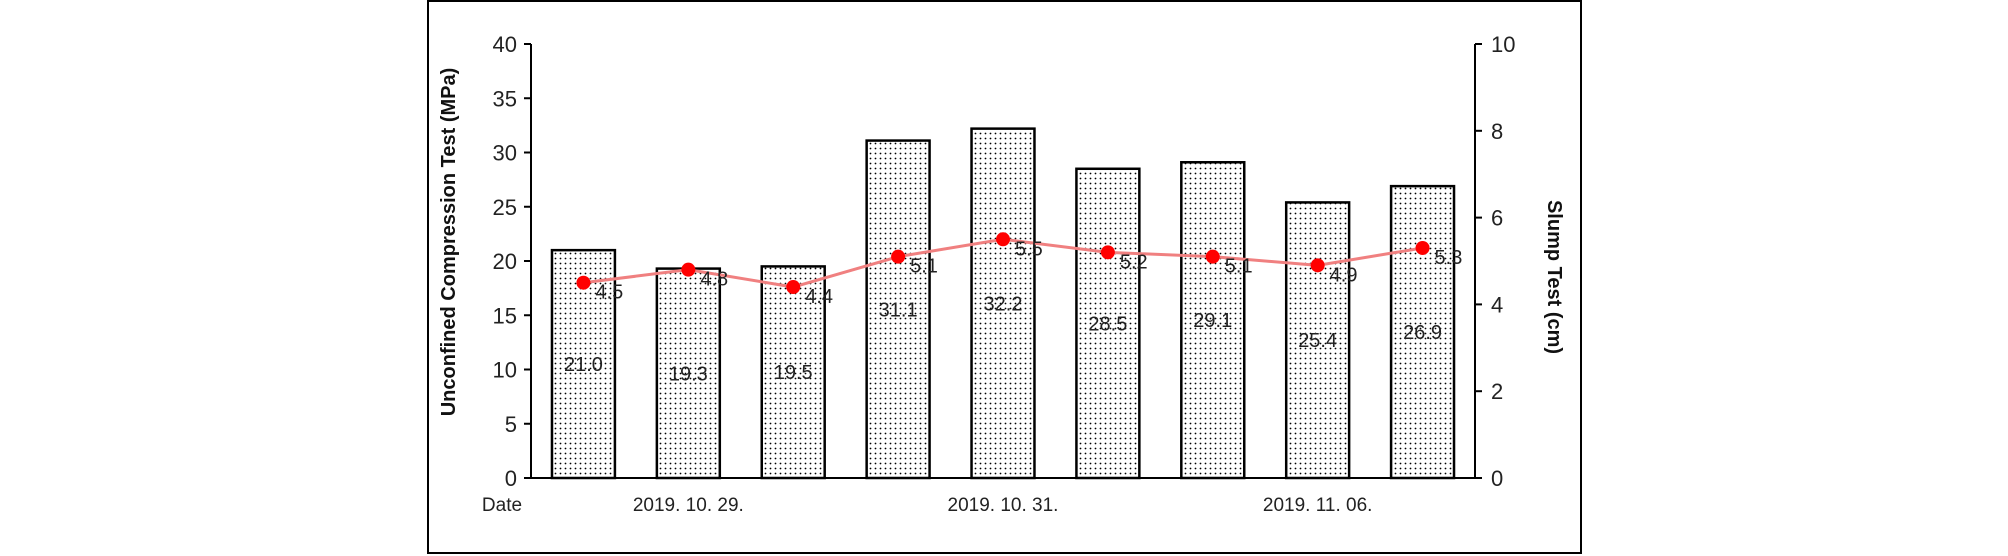  Describe the element at coordinates (505, 315) in the screenshot. I see `y-tick-label: 15` at that location.